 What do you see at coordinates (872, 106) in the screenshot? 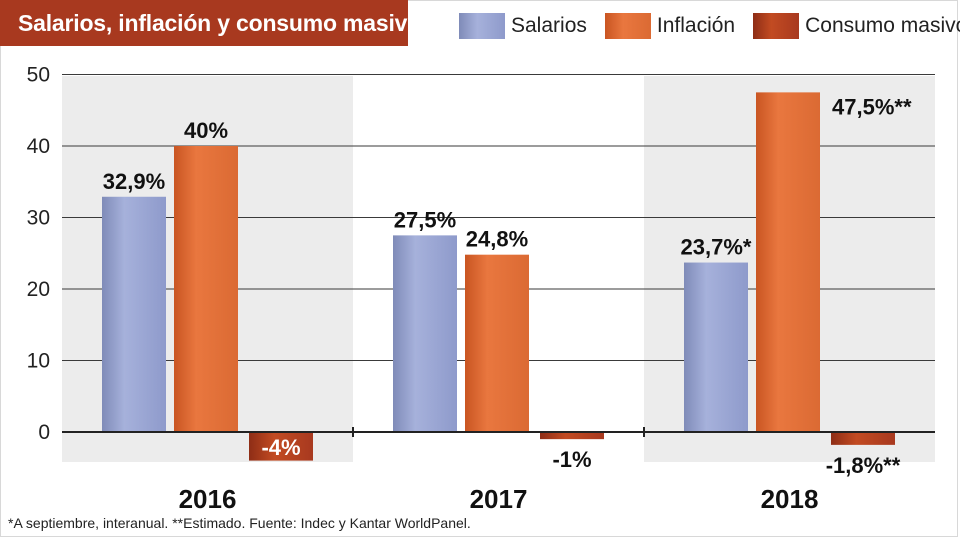
I see `data-label-inflación-2018: 47,5%**` at bounding box center [872, 106].